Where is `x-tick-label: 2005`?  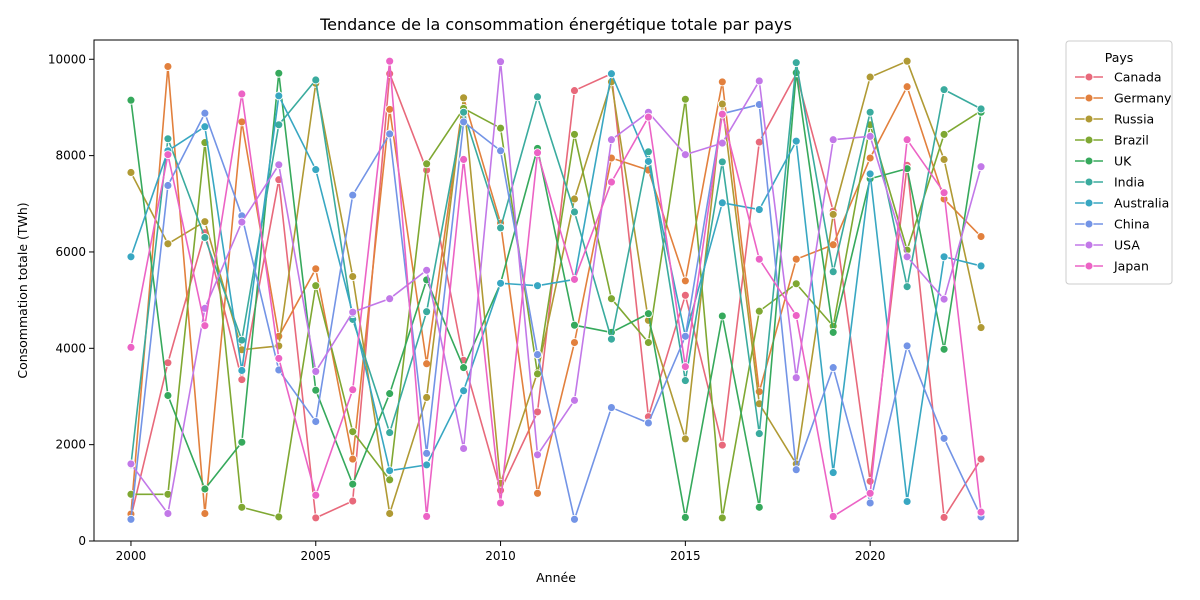 x-tick-label: 2005 is located at coordinates (315, 556).